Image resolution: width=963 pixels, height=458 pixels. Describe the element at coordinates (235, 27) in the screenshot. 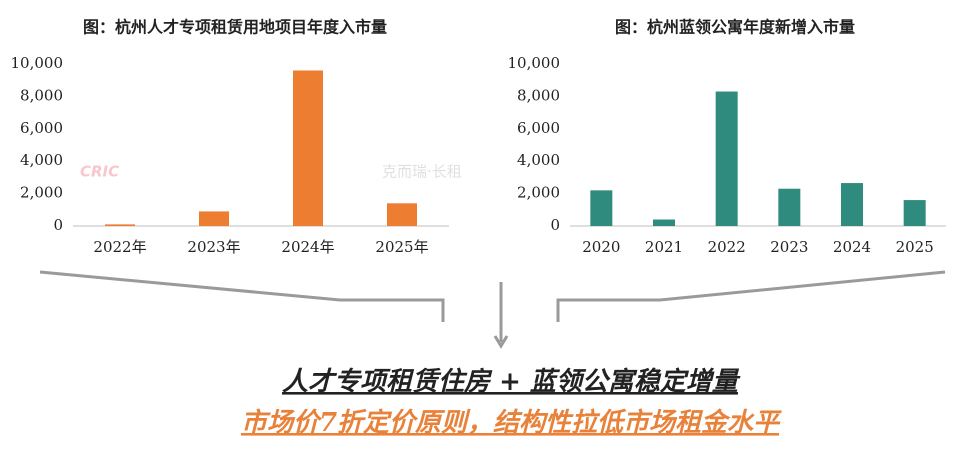

I see `chart-title: 图：杭州人才专项租赁用地项目年度入市量` at that location.